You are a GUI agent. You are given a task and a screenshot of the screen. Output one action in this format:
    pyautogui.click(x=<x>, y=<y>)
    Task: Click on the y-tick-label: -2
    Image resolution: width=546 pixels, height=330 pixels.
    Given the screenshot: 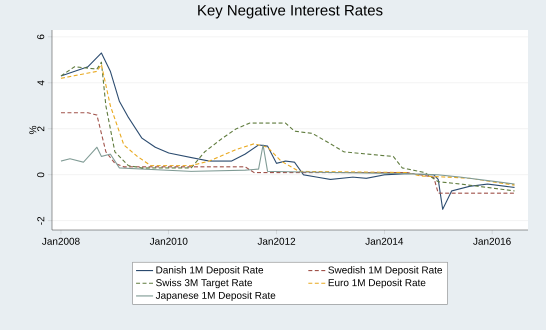 What is the action you would take?
    pyautogui.click(x=40, y=220)
    